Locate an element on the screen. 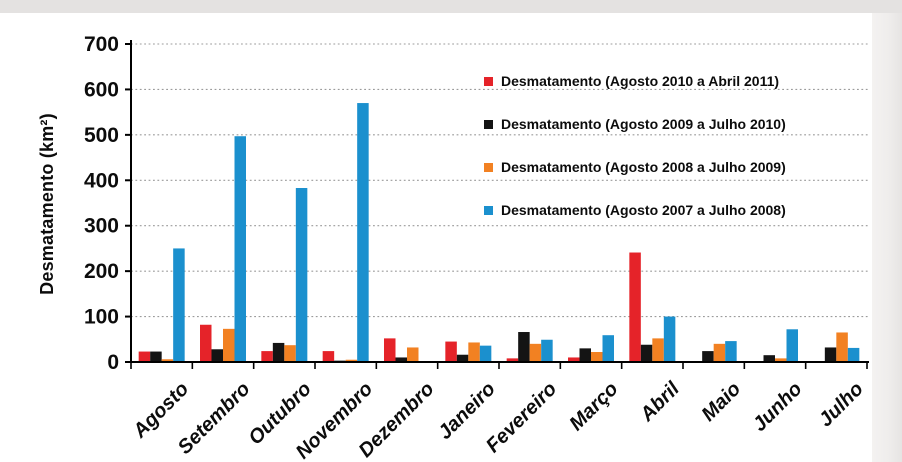 The image size is (902, 462). bar-agosto-s0 is located at coordinates (144, 356).